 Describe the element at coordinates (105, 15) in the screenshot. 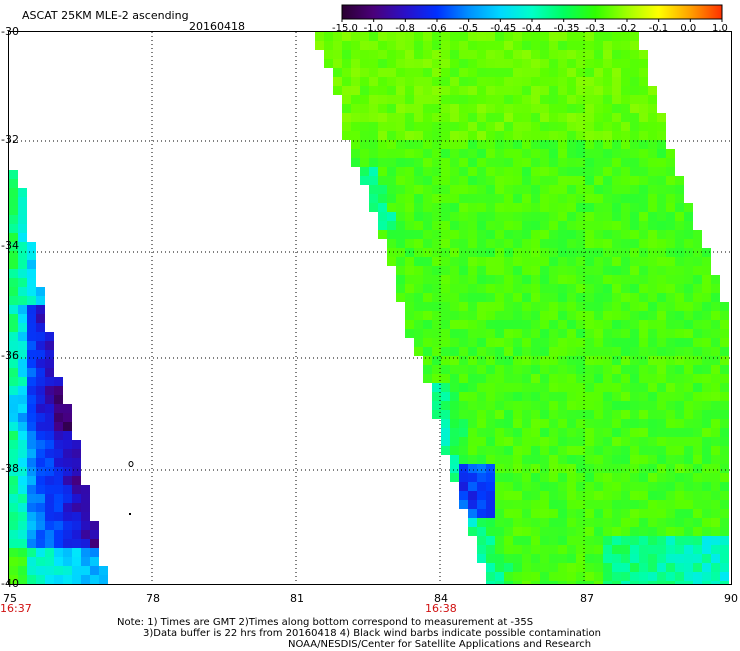

I see `map-title: ASCAT 25KM MLE-2 ascending` at that location.